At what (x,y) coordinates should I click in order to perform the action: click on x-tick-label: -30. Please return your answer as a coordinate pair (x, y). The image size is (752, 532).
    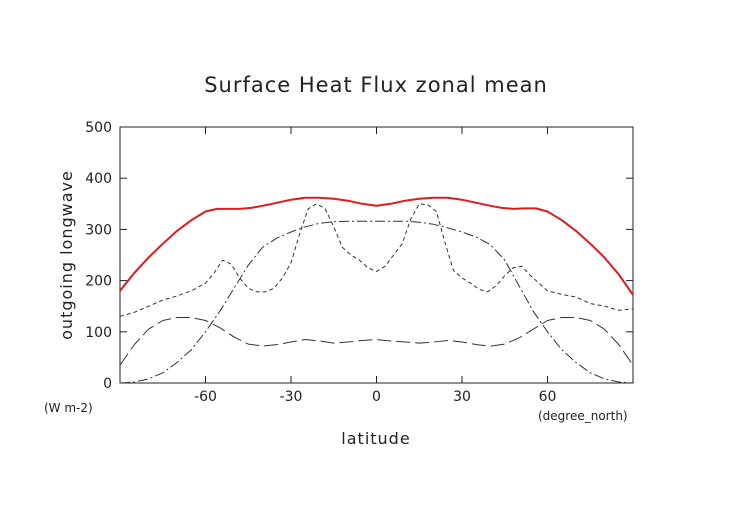
    Looking at the image, I should click on (291, 397).